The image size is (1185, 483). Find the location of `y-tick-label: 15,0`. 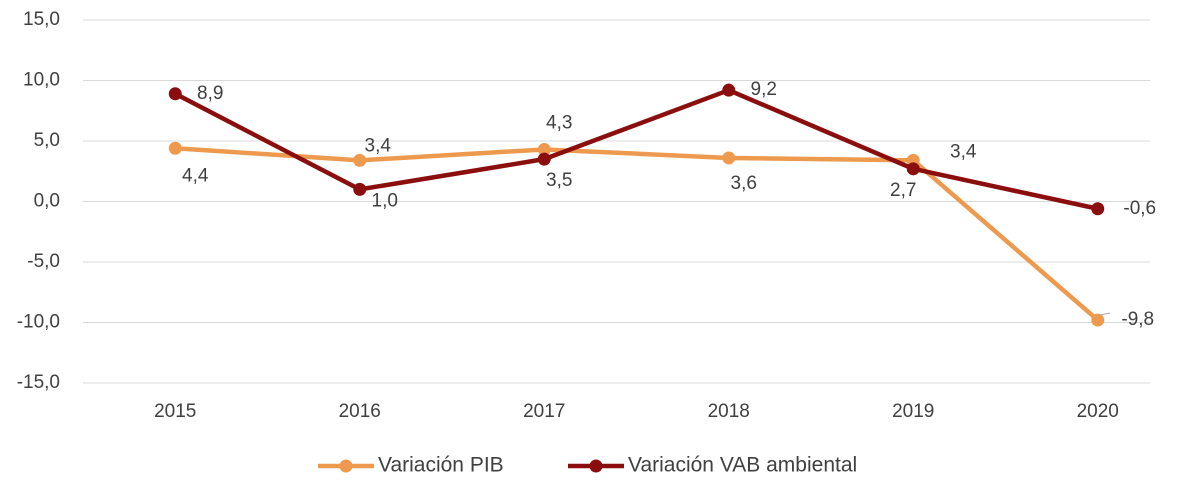

y-tick-label: 15,0 is located at coordinates (41, 19).